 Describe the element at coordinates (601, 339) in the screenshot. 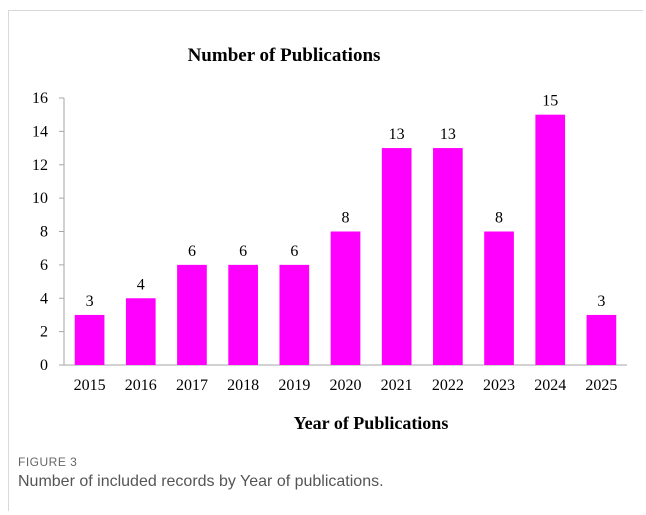

I see `bar-2025` at that location.